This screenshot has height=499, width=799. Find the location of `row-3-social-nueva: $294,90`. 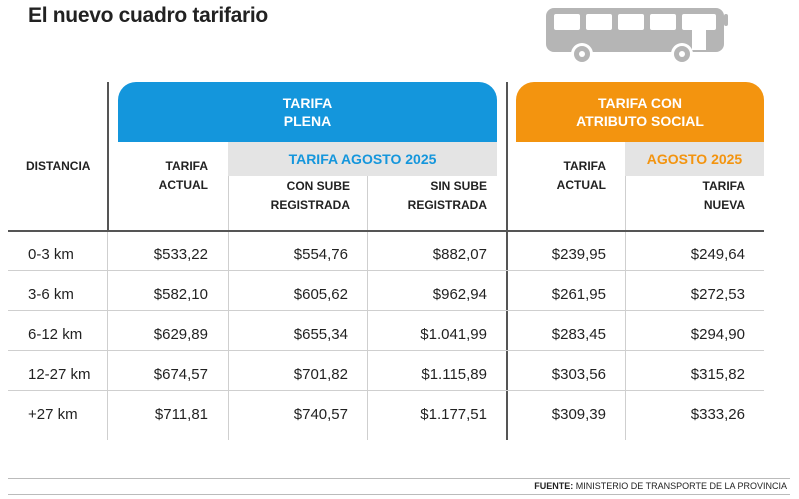

row-3-social-nueva: $294,90 is located at coordinates (717, 334).